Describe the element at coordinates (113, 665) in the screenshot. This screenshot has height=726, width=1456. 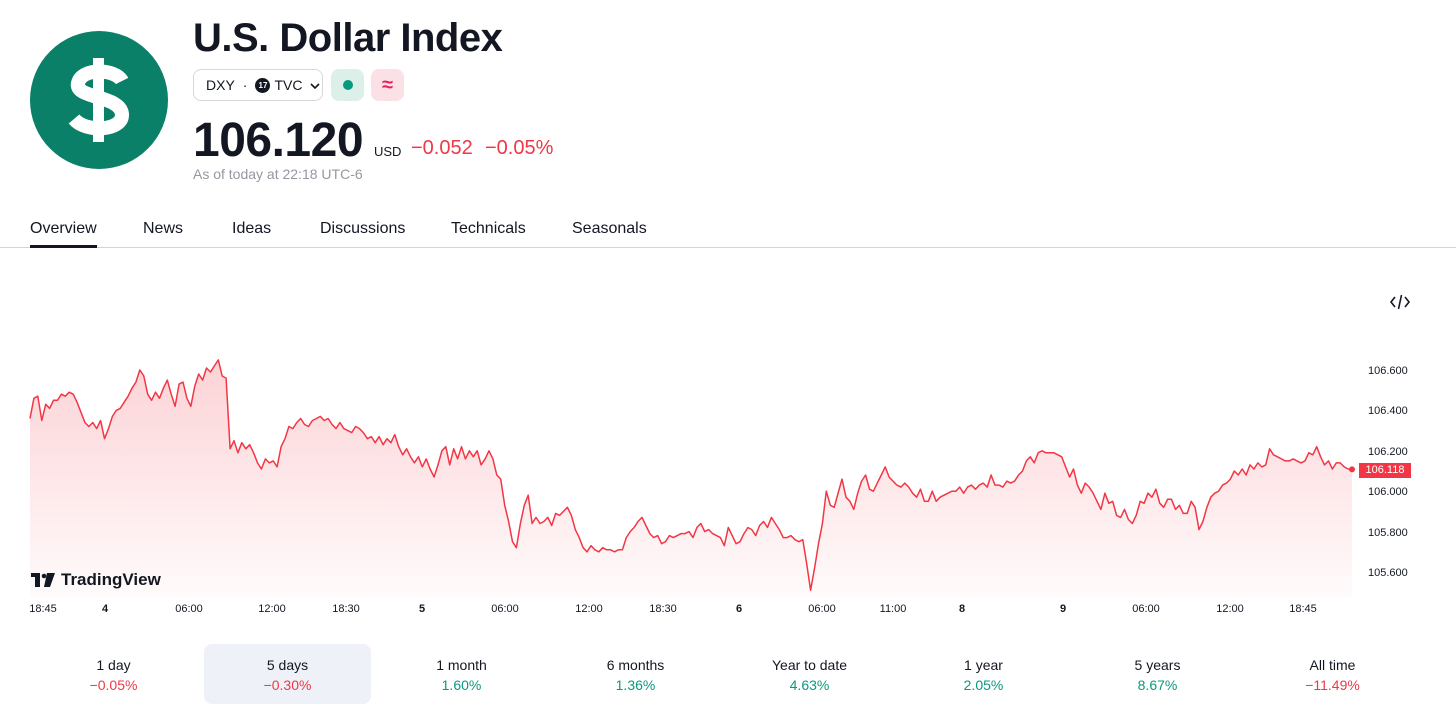
I see `period-label: 1 day` at that location.